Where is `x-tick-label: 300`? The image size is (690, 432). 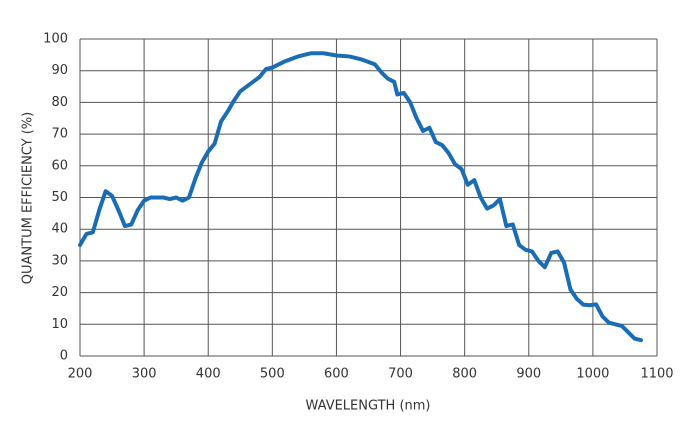 x-tick-label: 300 is located at coordinates (144, 374).